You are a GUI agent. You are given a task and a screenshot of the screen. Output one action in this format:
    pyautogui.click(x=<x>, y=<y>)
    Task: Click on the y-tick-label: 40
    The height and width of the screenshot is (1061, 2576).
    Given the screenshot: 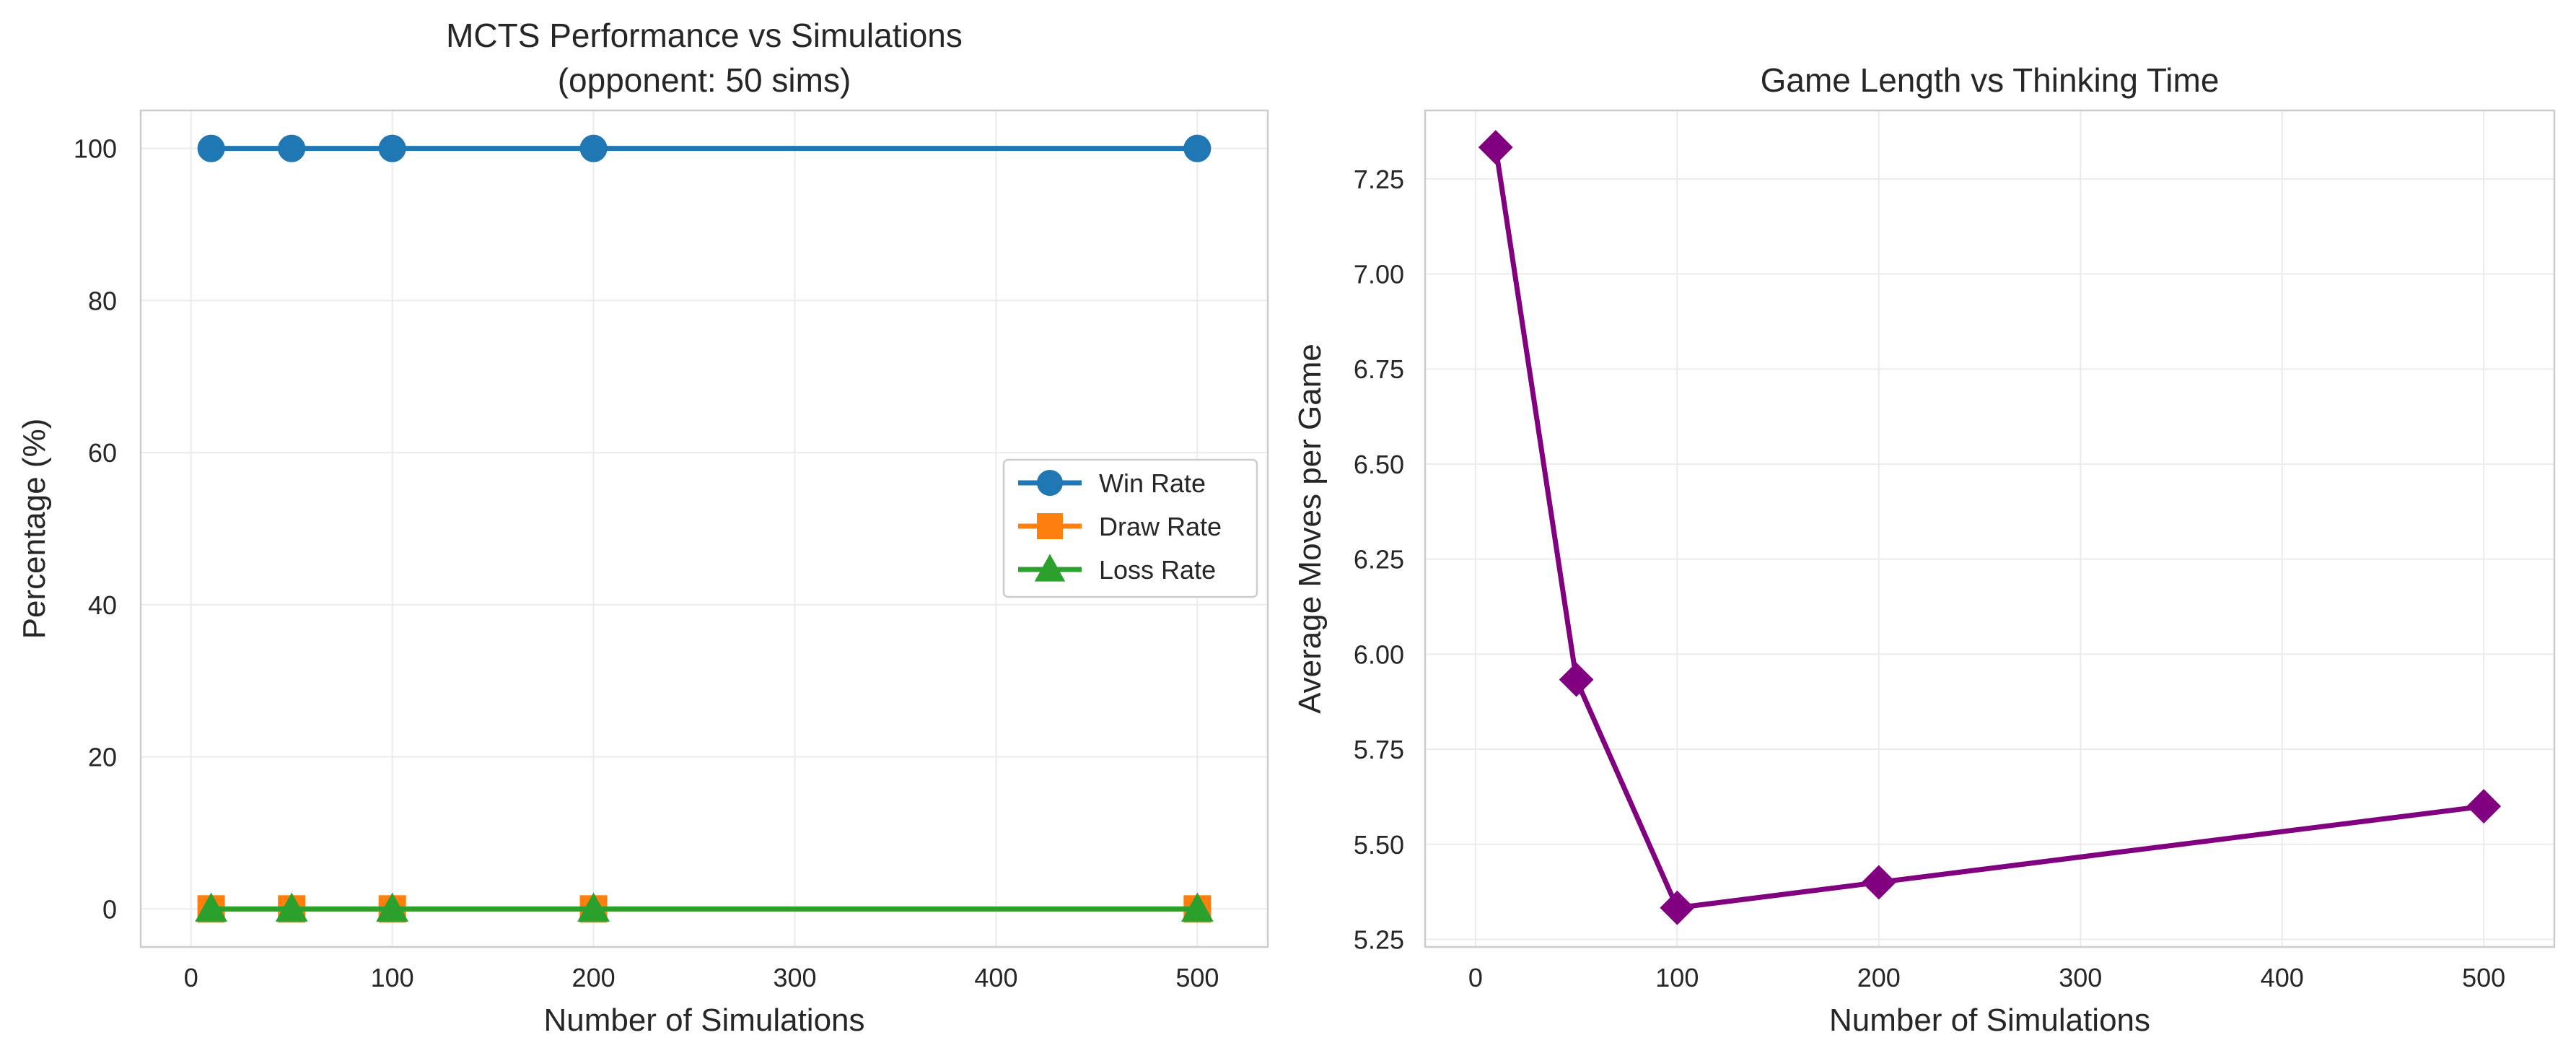 What is the action you would take?
    pyautogui.click(x=103, y=605)
    